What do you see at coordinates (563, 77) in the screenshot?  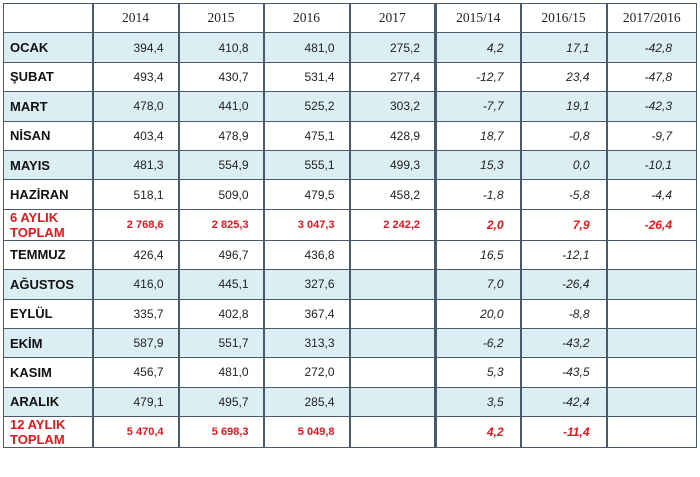 I see `cell-change-2016-15: 23,4` at bounding box center [563, 77].